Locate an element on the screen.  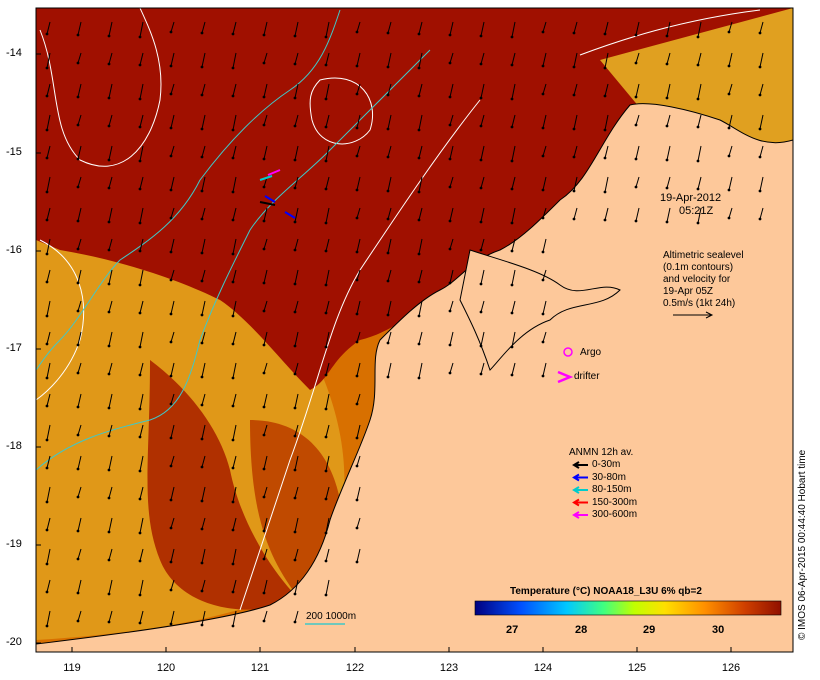
anmn-legend-label: 150-300m is located at coordinates (615, 502).